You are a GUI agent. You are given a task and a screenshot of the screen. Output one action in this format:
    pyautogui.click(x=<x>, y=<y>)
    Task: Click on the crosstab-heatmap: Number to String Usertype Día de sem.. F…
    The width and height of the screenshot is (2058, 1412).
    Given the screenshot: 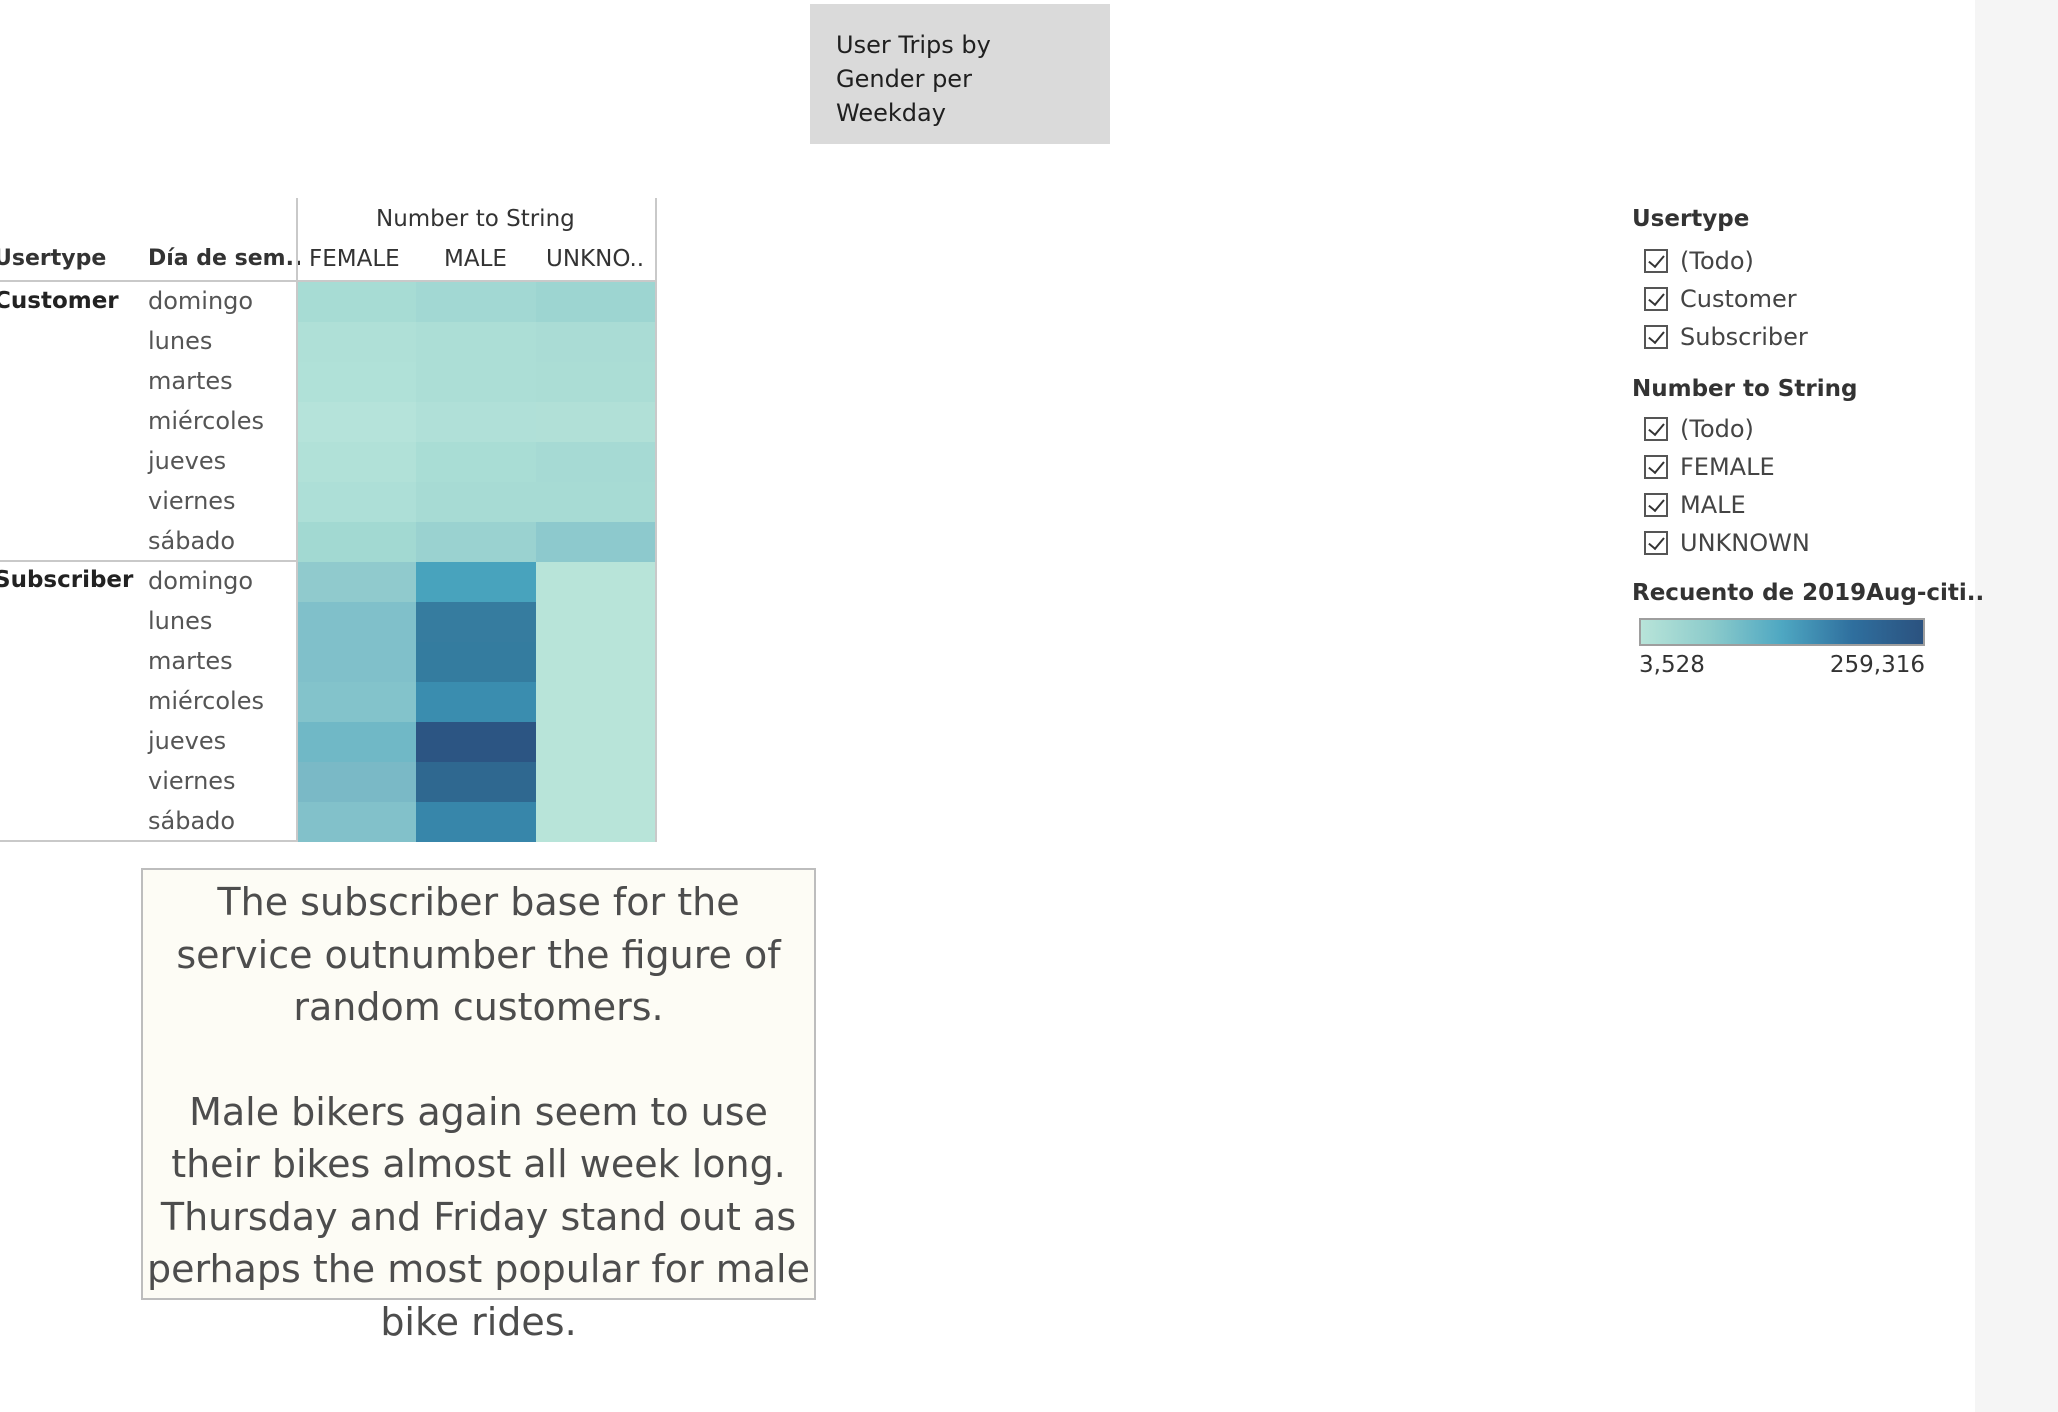 What is the action you would take?
    pyautogui.click(x=330, y=520)
    